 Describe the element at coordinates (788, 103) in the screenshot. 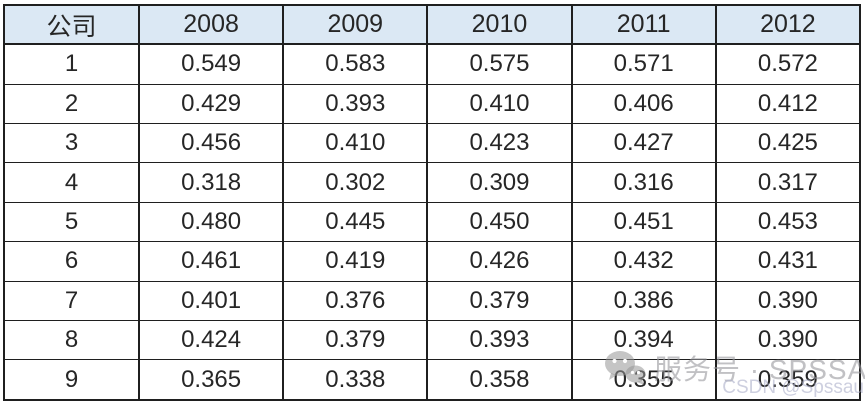

I see `value-cell: 0.412` at that location.